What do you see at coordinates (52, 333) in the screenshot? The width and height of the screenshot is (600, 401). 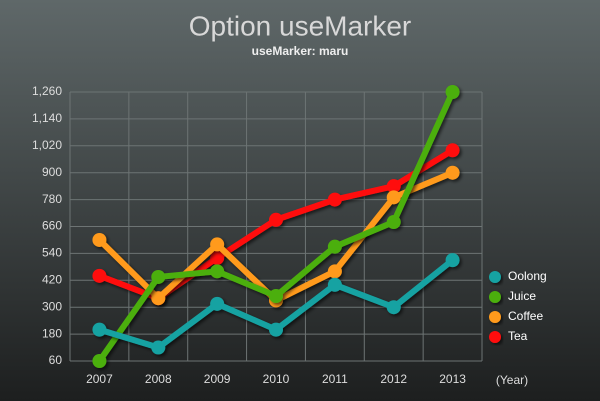 I see `y-tick-label: 180` at bounding box center [52, 333].